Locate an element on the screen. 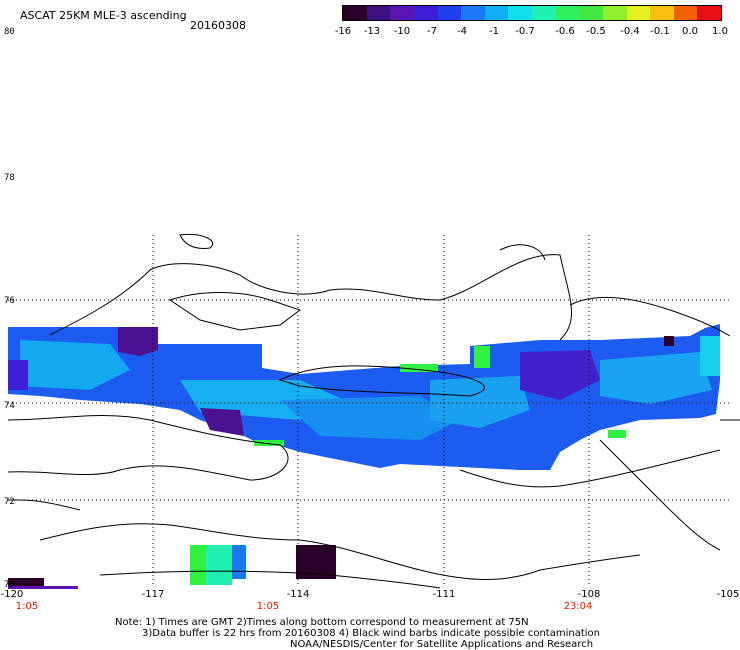  data-blocks-south is located at coordinates (172, 567).